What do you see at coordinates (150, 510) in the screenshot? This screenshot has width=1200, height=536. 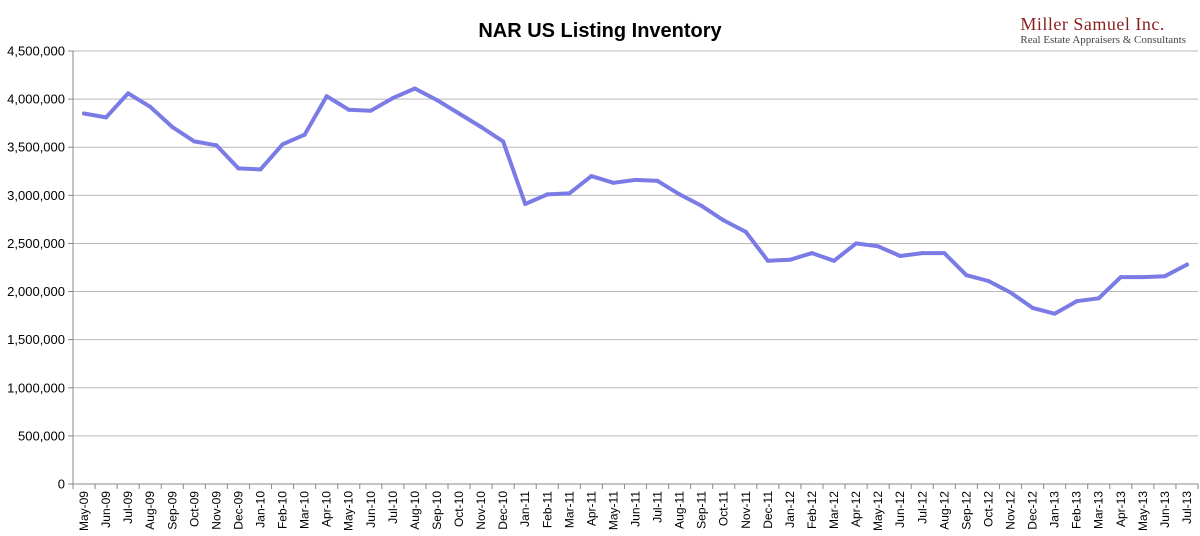 I see `x-tick-label: Aug-09` at bounding box center [150, 510].